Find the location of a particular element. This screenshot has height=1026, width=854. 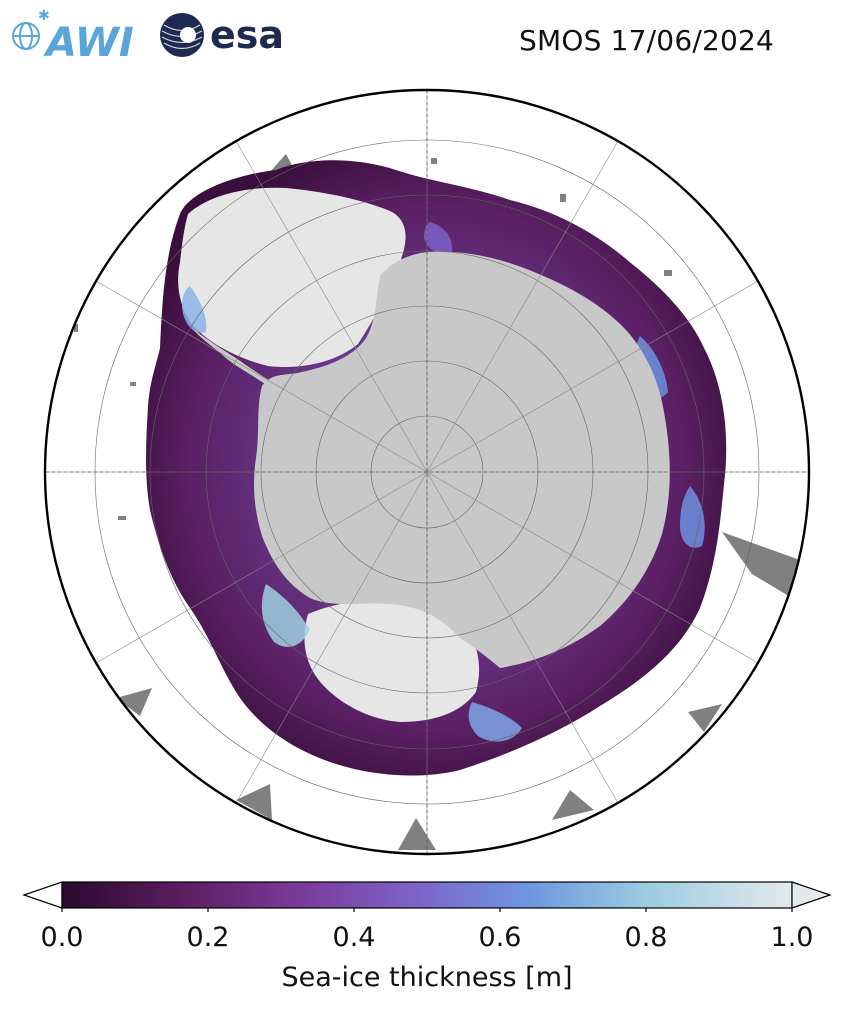

colorbar-gradient is located at coordinates (427, 895).